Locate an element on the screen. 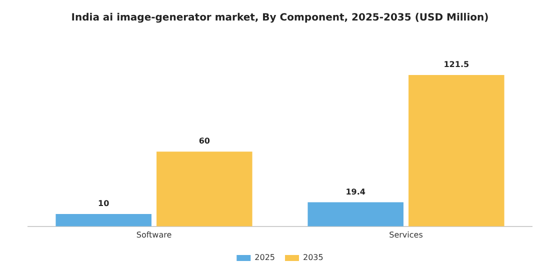 The height and width of the screenshot is (280, 560). data-label: 60 is located at coordinates (204, 141).